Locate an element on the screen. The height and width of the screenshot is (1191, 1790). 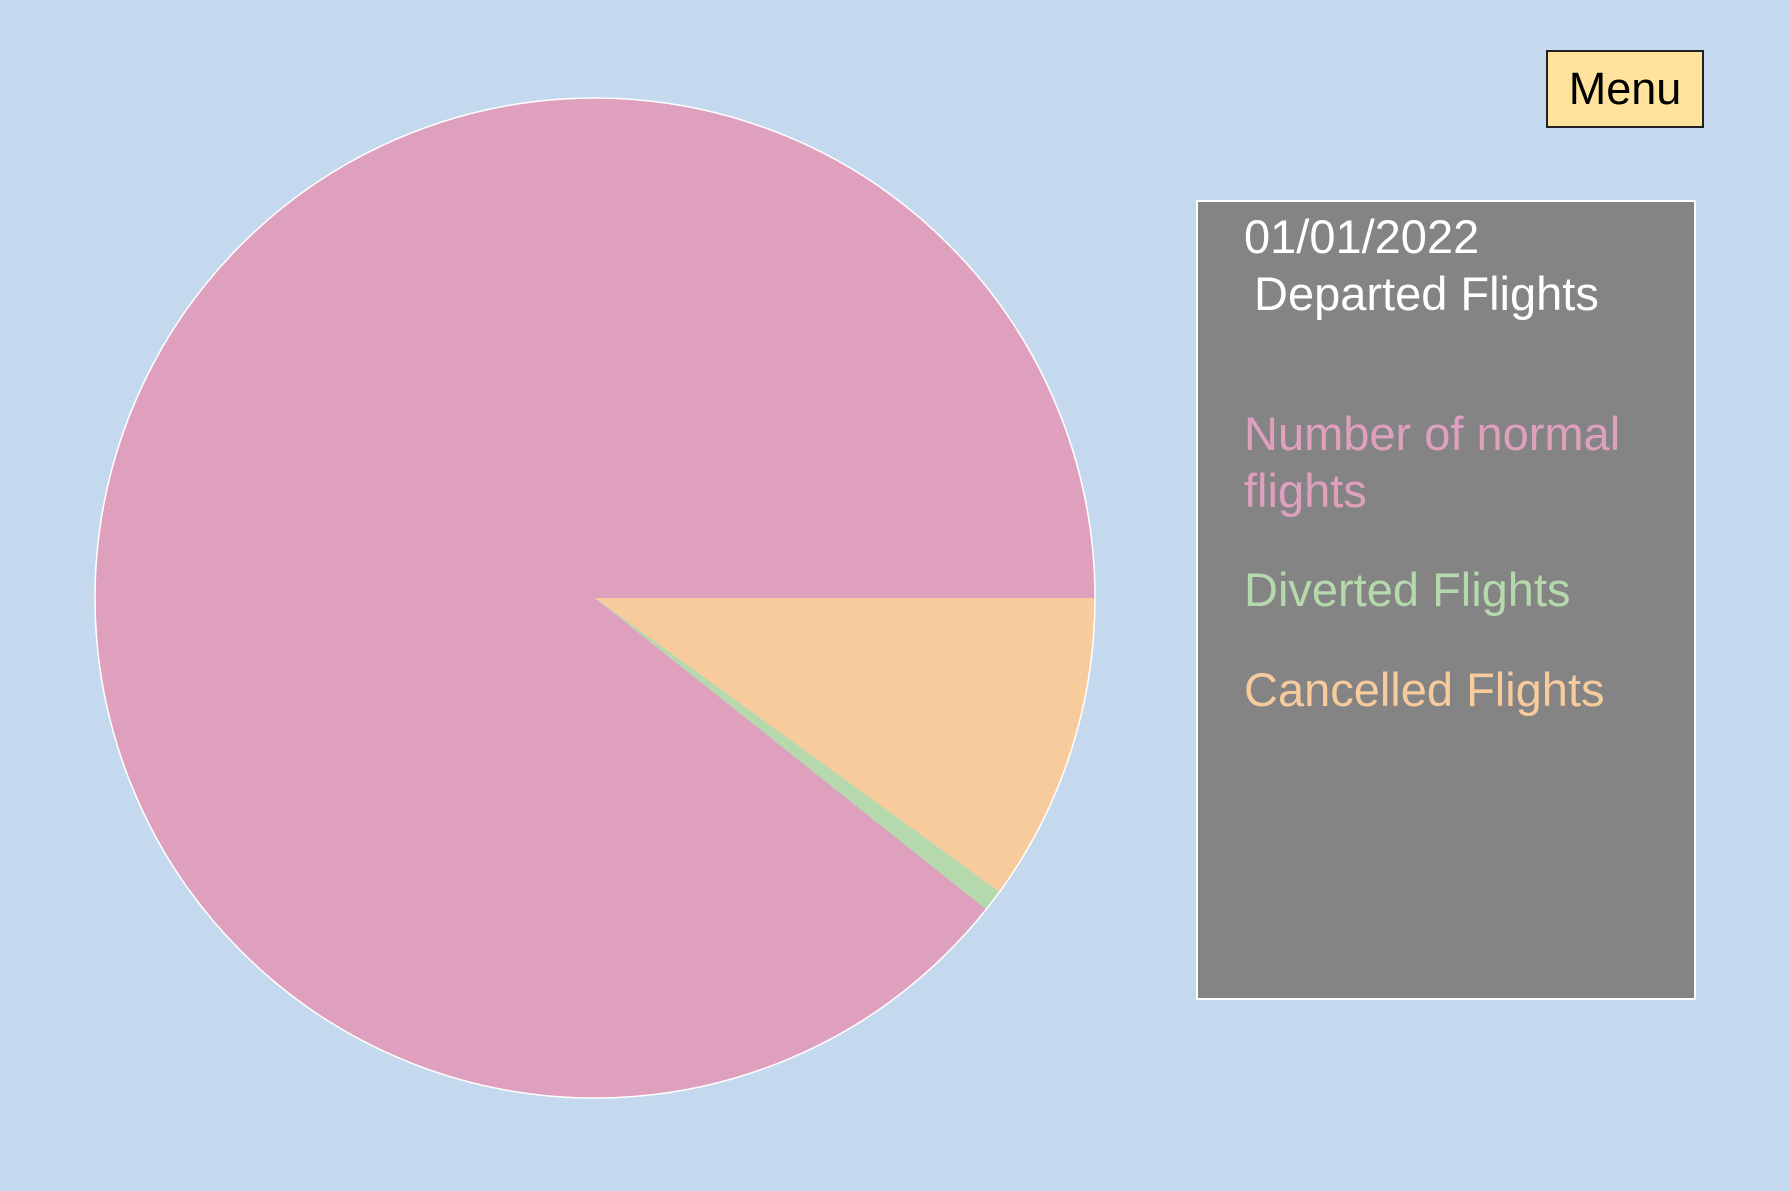
legend-title: 01/01/2022 Departed Flights is located at coordinates (1421, 265).